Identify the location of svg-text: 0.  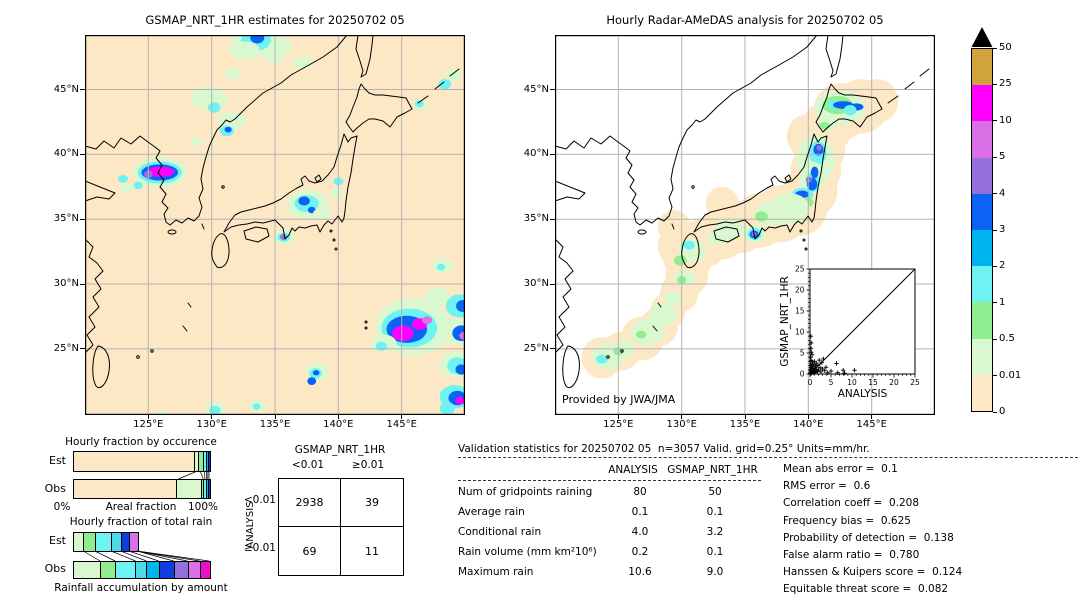
(810, 382).